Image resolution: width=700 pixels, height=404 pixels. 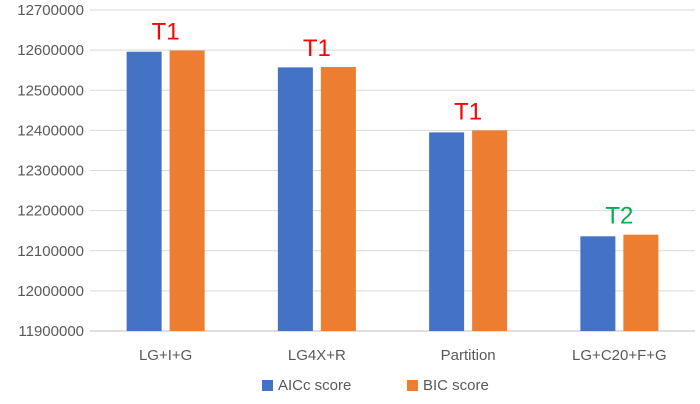 What do you see at coordinates (314, 385) in the screenshot?
I see `legend-label-aicc: AICc score` at bounding box center [314, 385].